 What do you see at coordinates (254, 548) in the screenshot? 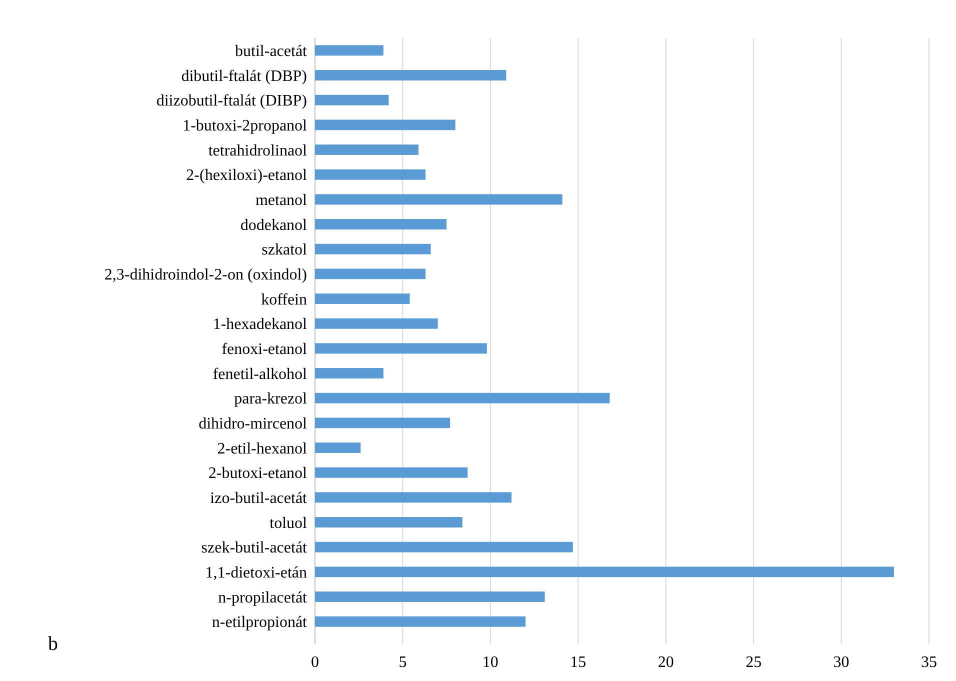
I see `y-tick-label: szek-butil-acetát` at bounding box center [254, 548].